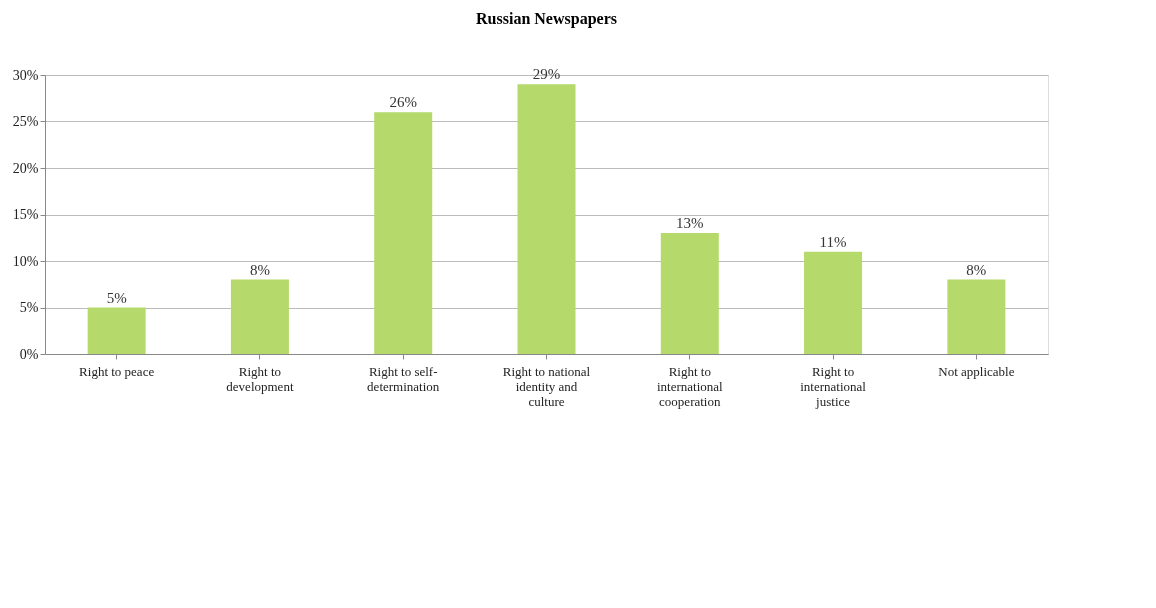 The image size is (1156, 608). I want to click on data-label: 29%, so click(546, 74).